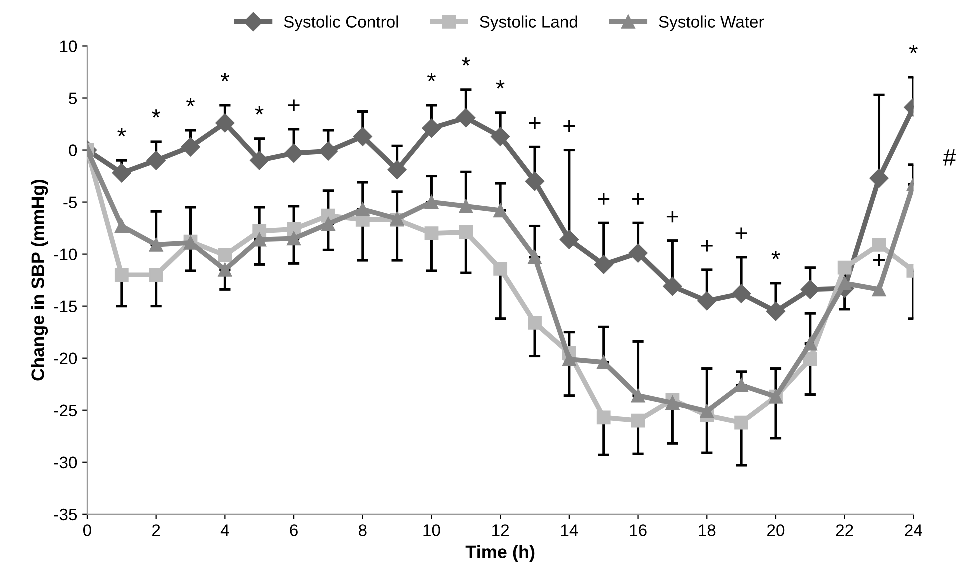  Describe the element at coordinates (845, 530) in the screenshot. I see `x-tick-label: 22` at that location.